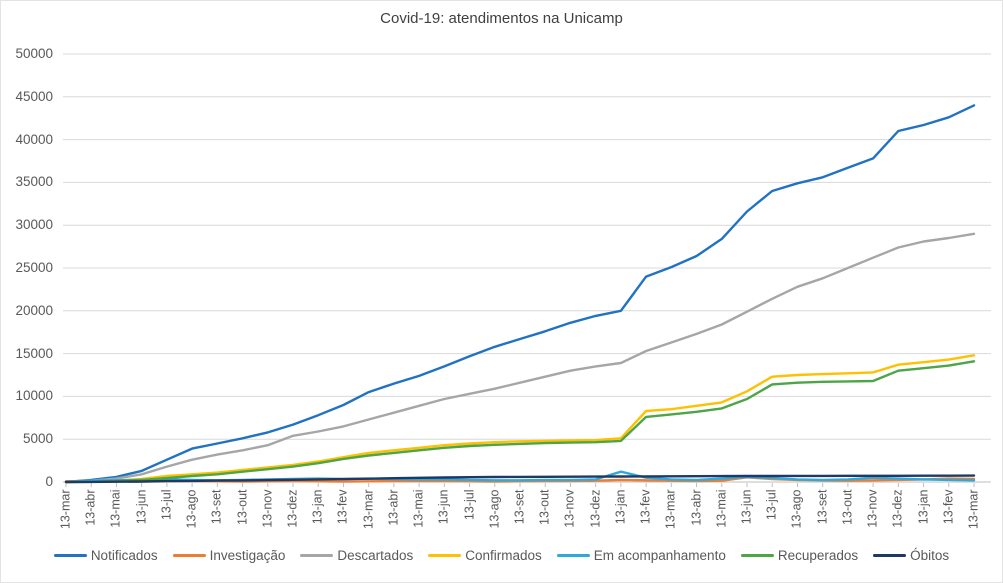  I want to click on legend-item-em-acompanhamento: Em acompanhamento, so click(641, 555).